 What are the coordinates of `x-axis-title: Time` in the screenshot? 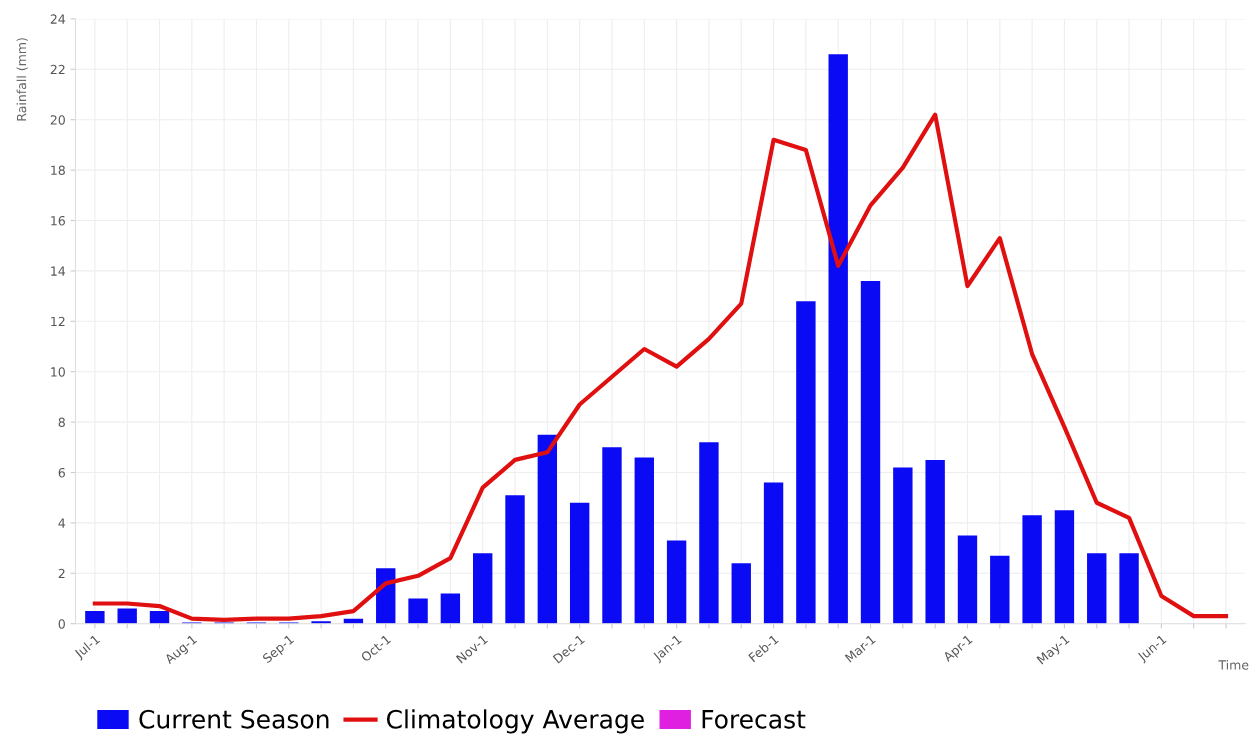 It's located at (1233, 664).